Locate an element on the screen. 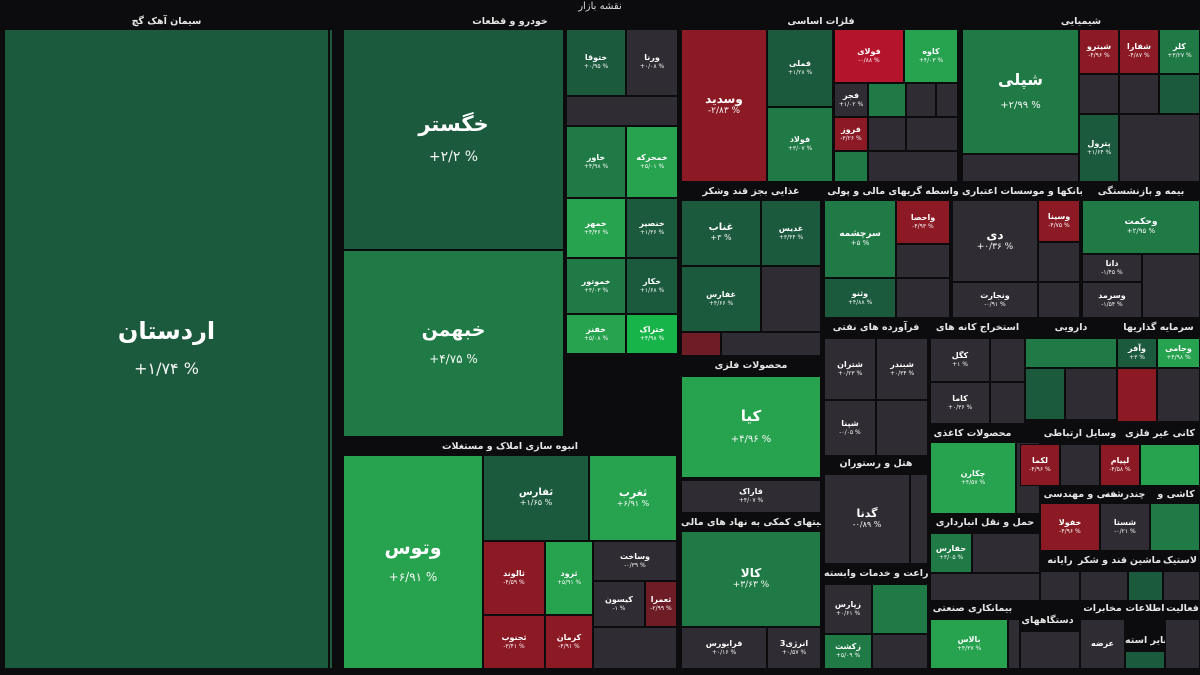  stock-tile: شیترو -۴/۹۶ % is located at coordinates (1099, 51).